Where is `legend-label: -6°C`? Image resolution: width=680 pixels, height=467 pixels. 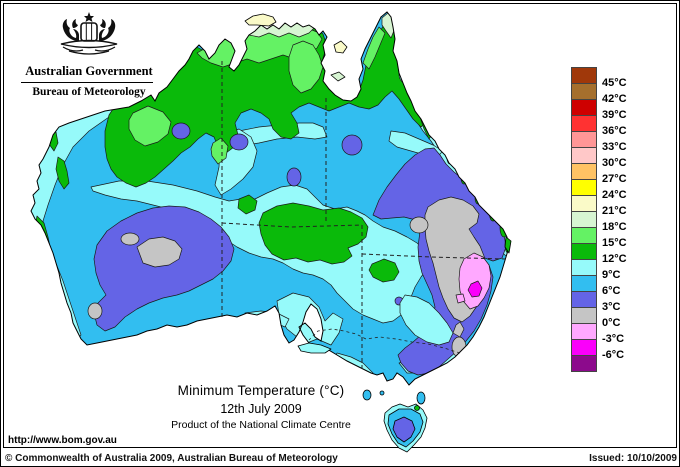 legend-label: -6°C is located at coordinates (613, 355).